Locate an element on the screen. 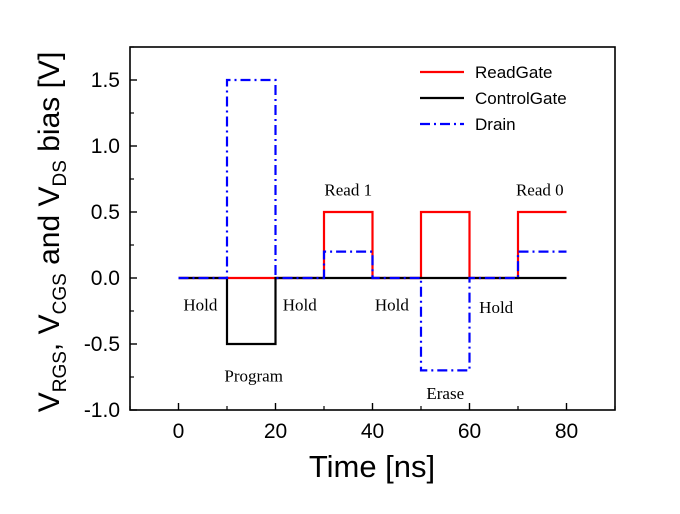 The width and height of the screenshot is (680, 514). legend-entry-readgate: ReadGate is located at coordinates (514, 72).